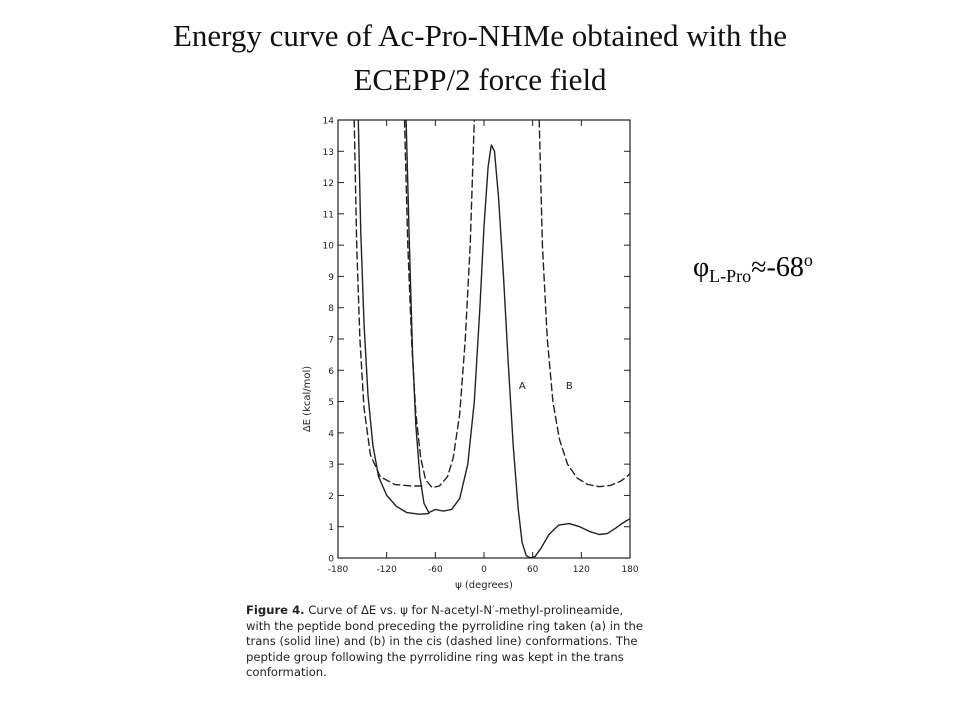 The image size is (960, 720). What do you see at coordinates (307, 399) in the screenshot?
I see `y-axis-label: ΔE (kcal/mol)` at bounding box center [307, 399].